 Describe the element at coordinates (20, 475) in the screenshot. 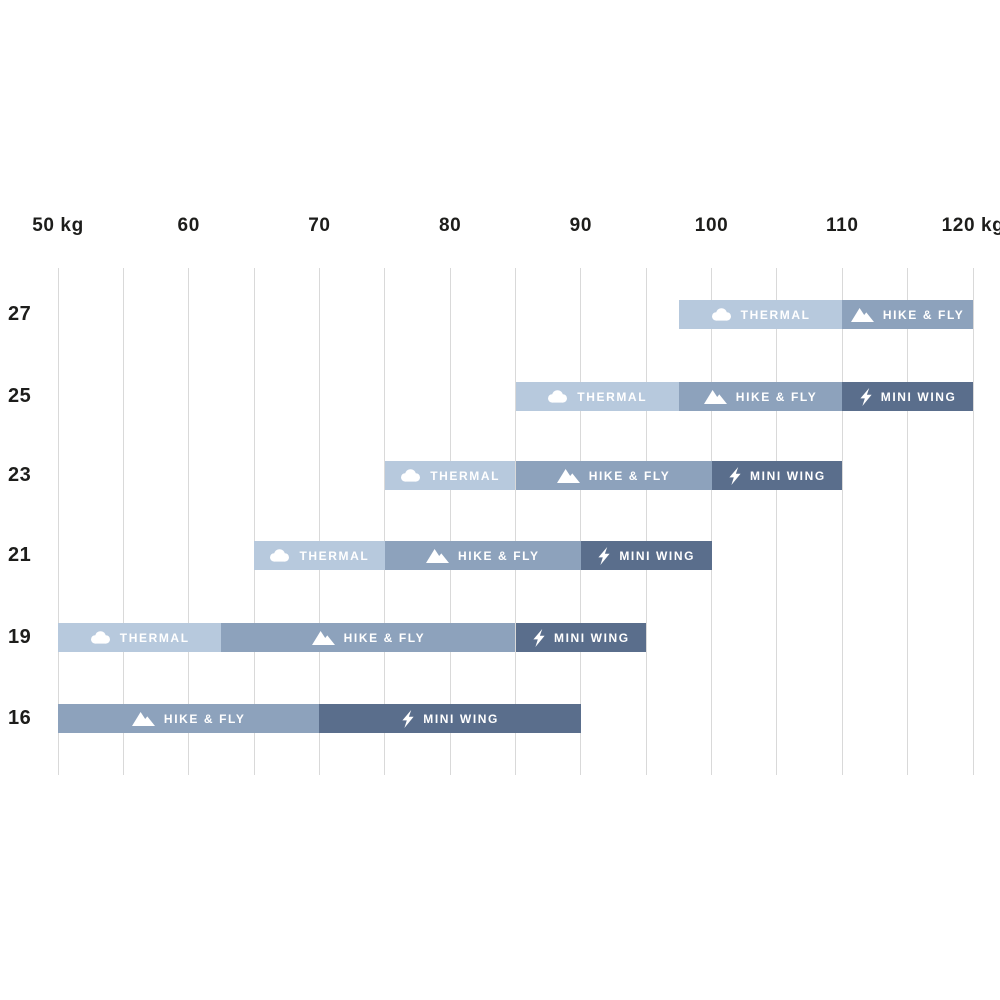

I see `row-label-size-23: 23` at that location.